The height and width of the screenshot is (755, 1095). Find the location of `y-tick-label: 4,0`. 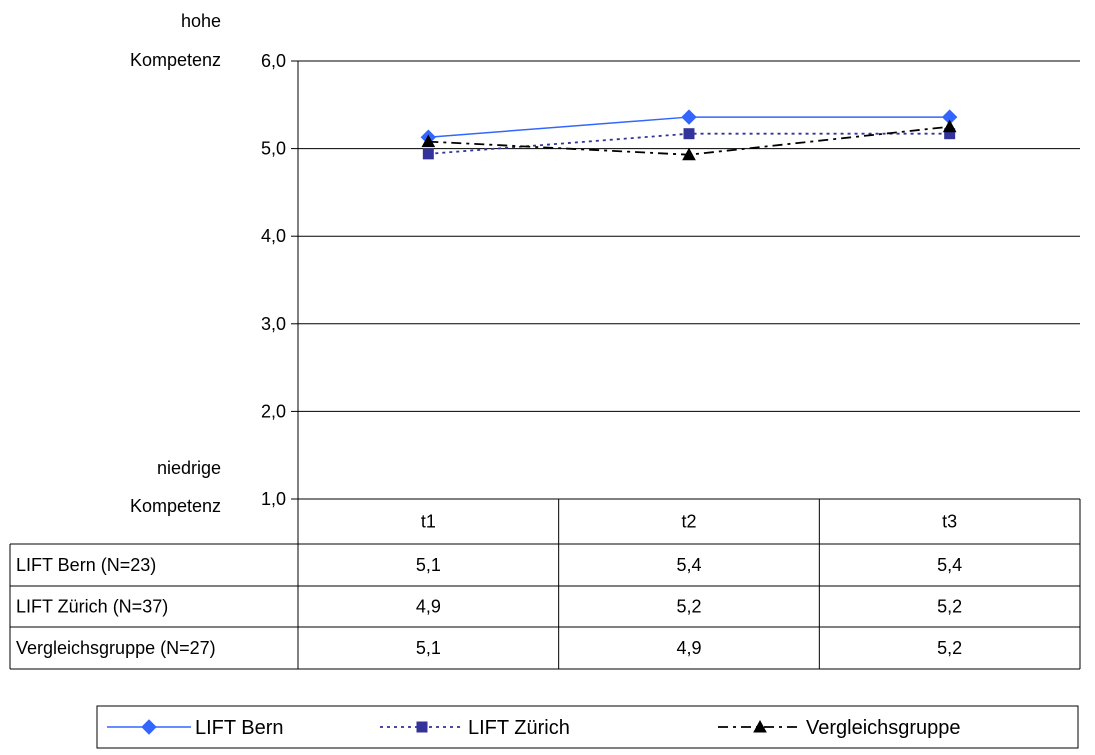

y-tick-label: 4,0 is located at coordinates (273, 236).